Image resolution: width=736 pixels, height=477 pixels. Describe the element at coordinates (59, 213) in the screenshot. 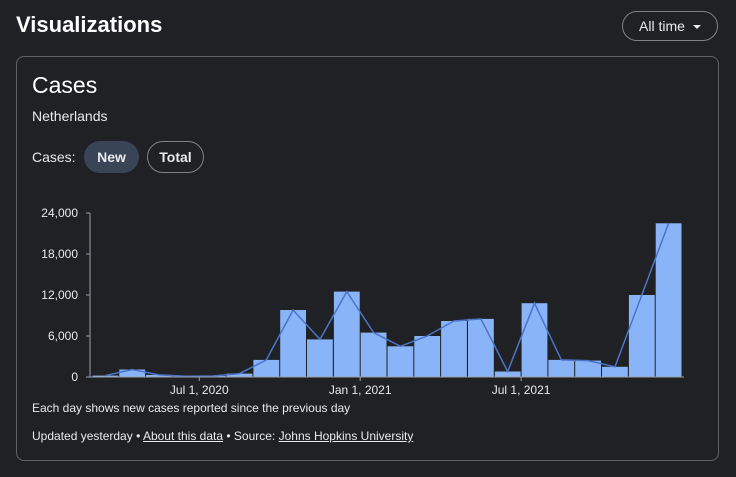

I see `y-tick-label: 24,000` at that location.